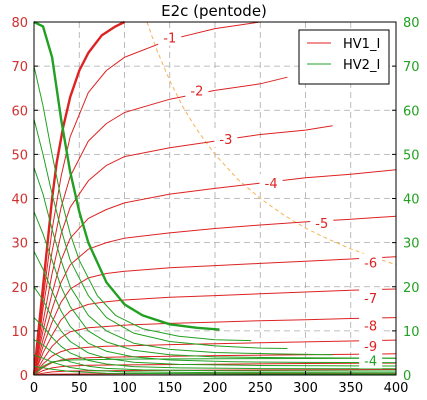 Image resolution: width=427 pixels, height=400 pixels. I want to click on curve-label: -1, so click(169, 38).